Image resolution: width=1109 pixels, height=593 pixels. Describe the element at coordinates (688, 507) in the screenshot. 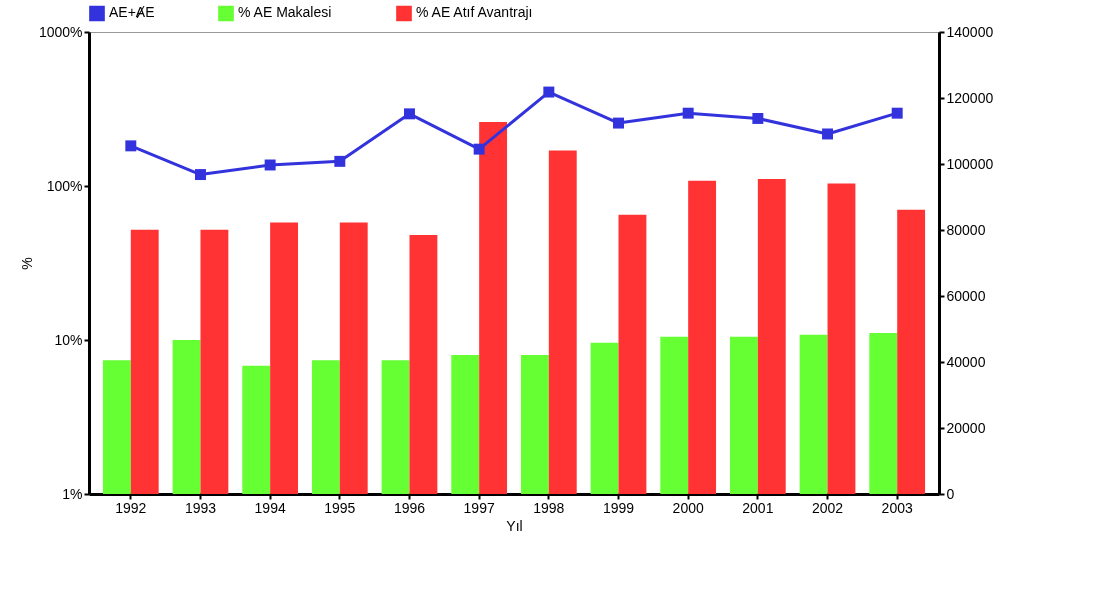

I see `x-tick-label: 2000` at that location.